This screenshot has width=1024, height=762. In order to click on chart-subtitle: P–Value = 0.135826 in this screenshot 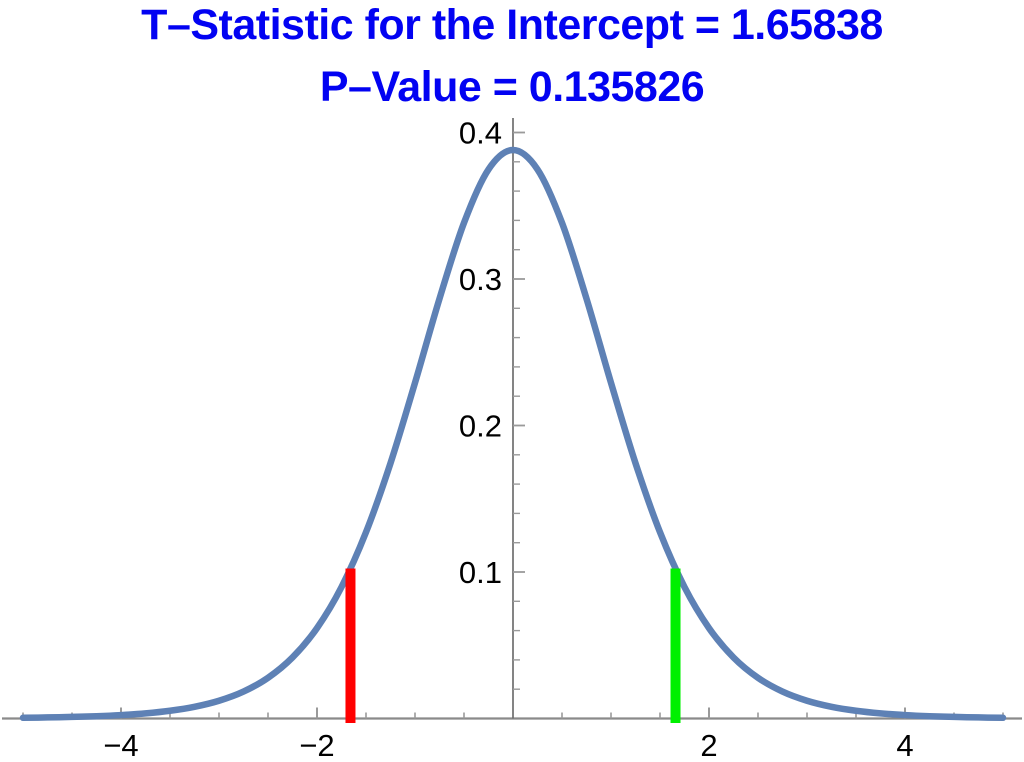, I will do `click(512, 87)`.